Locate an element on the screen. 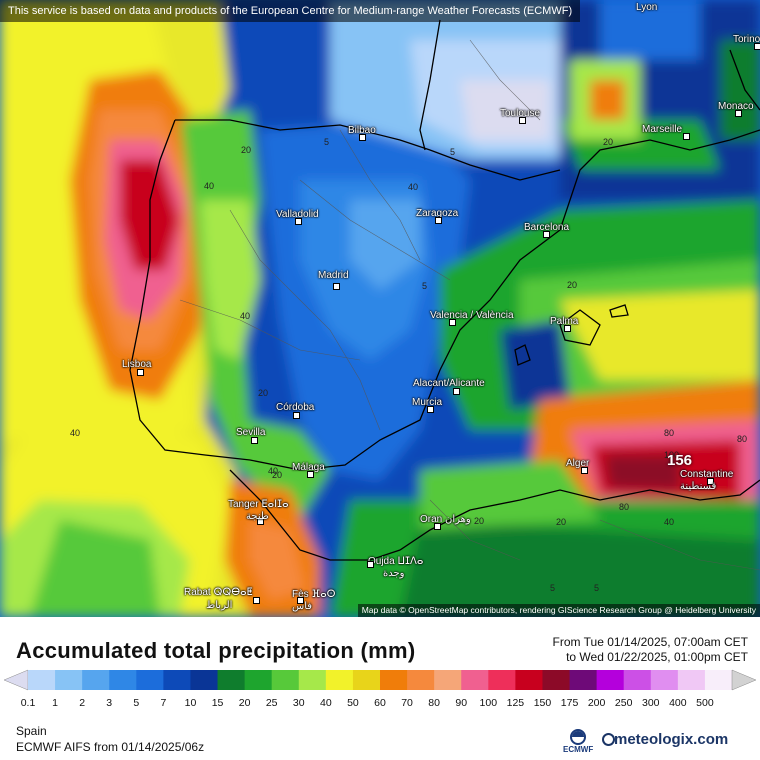 This screenshot has width=760, height=760. scale-tick-label: 1 is located at coordinates (55, 703).